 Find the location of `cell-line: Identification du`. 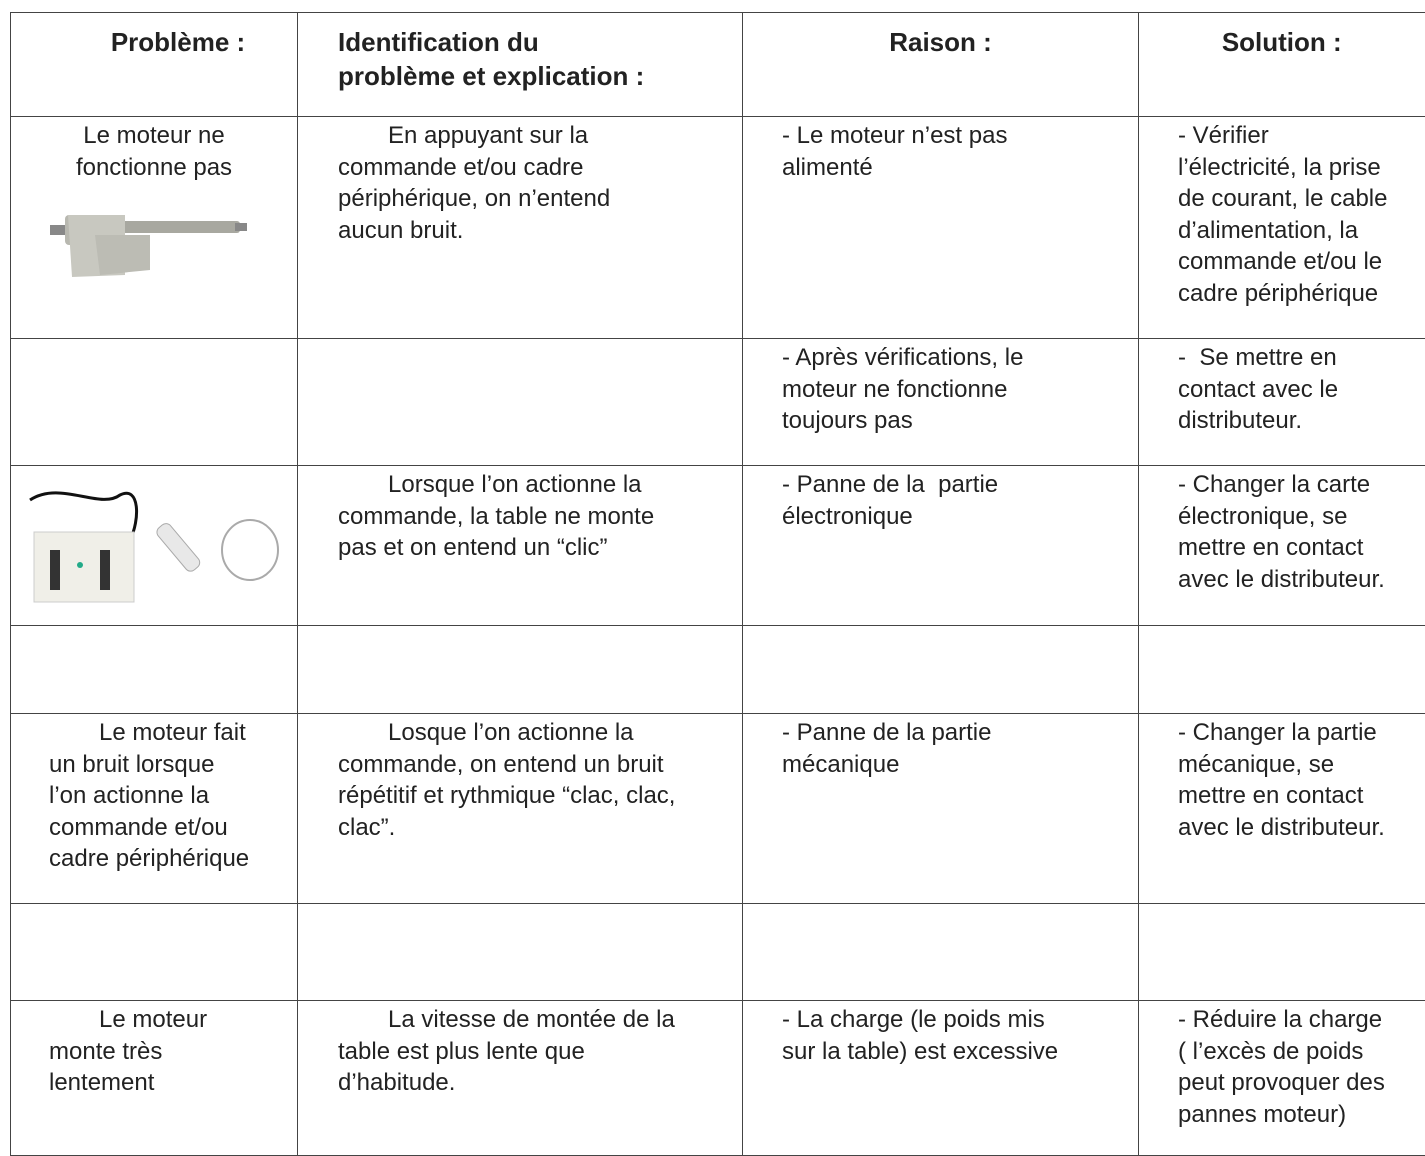

cell-line: Identification du is located at coordinates (438, 42).